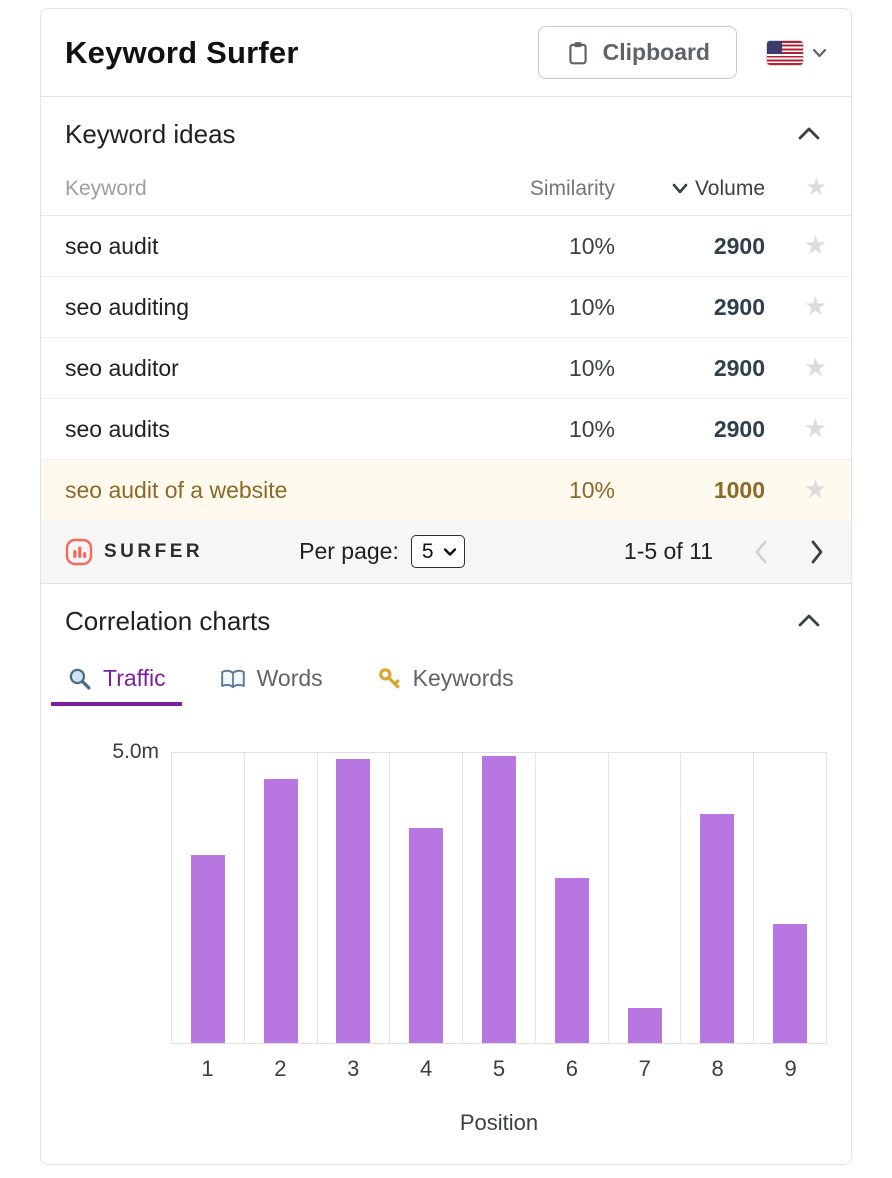 The width and height of the screenshot is (892, 1178). What do you see at coordinates (426, 1068) in the screenshot?
I see `chart-x-tick: 4` at bounding box center [426, 1068].